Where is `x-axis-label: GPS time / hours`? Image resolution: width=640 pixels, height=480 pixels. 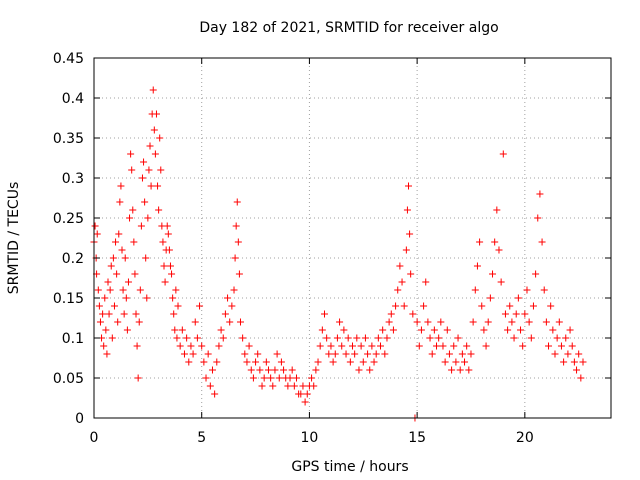 x-axis-label: GPS time / hours is located at coordinates (349, 467).